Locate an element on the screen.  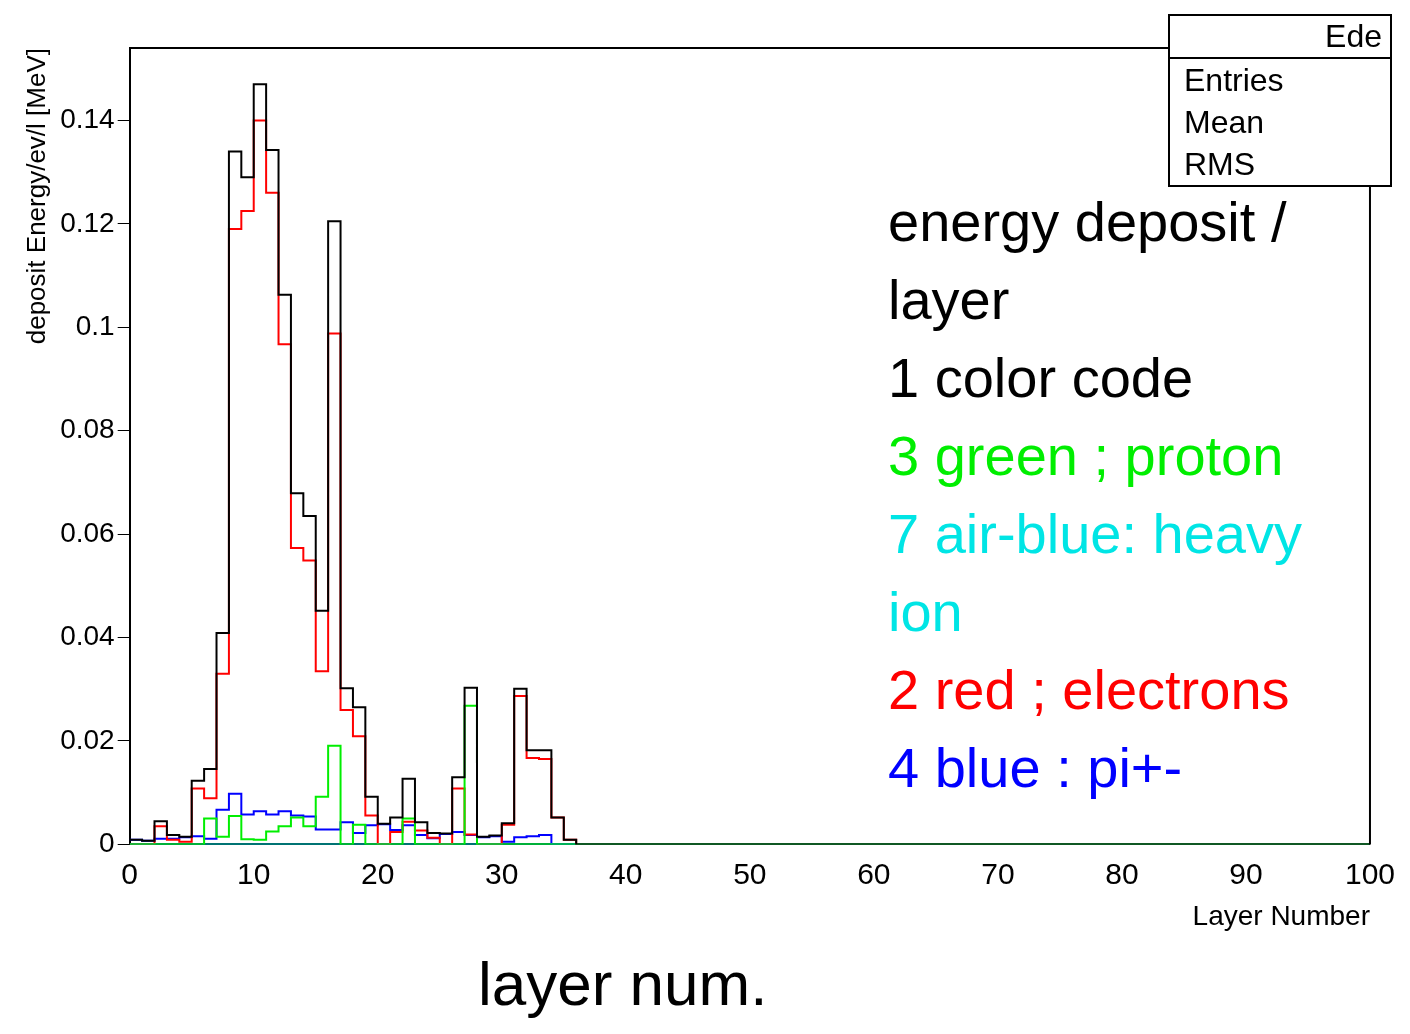
series-label: 4 blue : pi+- is located at coordinates (1036, 768).